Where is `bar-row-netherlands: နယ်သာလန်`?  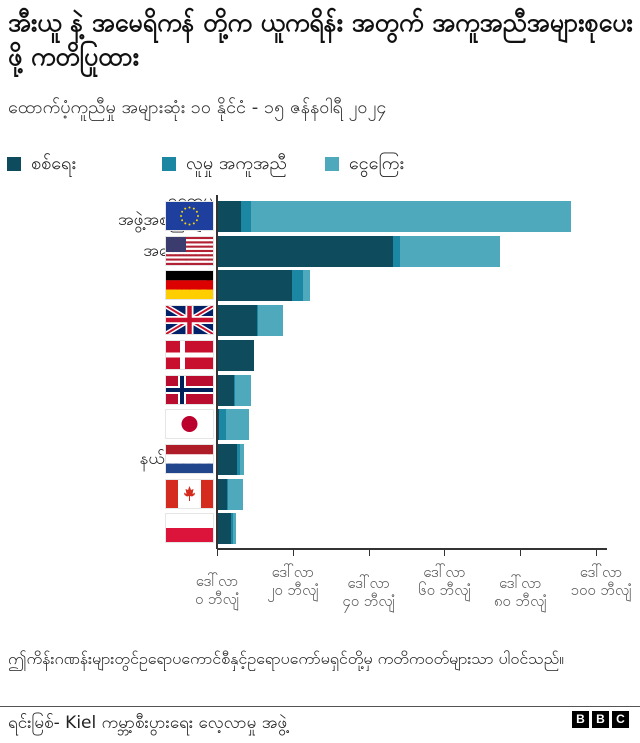
bar-row-netherlands: နယ်သာလန် is located at coordinates (320, 459).